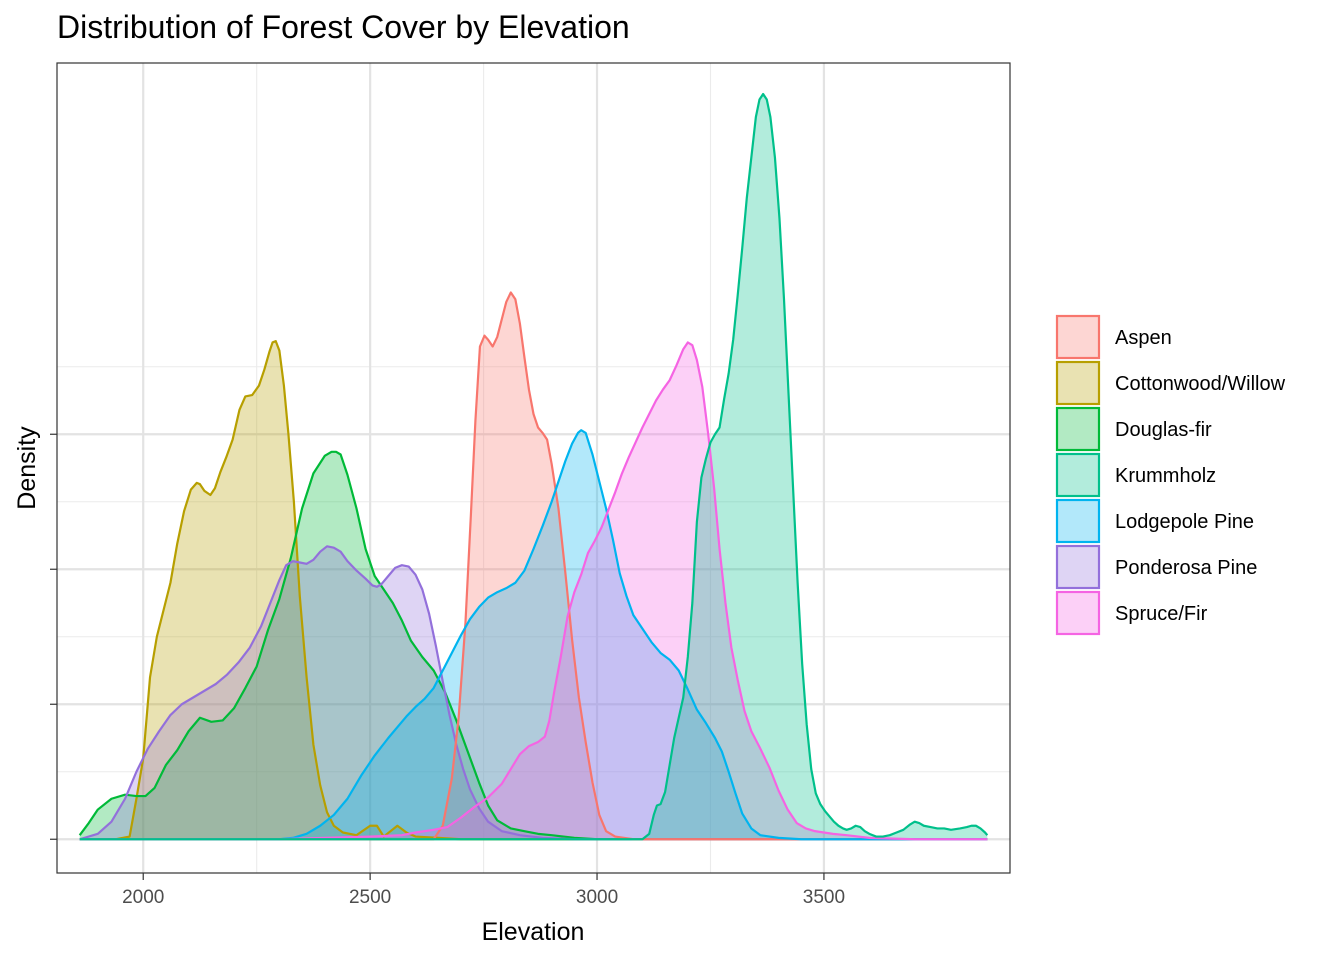  Describe the element at coordinates (1163, 430) in the screenshot. I see `legend-label: Douglas-fir` at that location.